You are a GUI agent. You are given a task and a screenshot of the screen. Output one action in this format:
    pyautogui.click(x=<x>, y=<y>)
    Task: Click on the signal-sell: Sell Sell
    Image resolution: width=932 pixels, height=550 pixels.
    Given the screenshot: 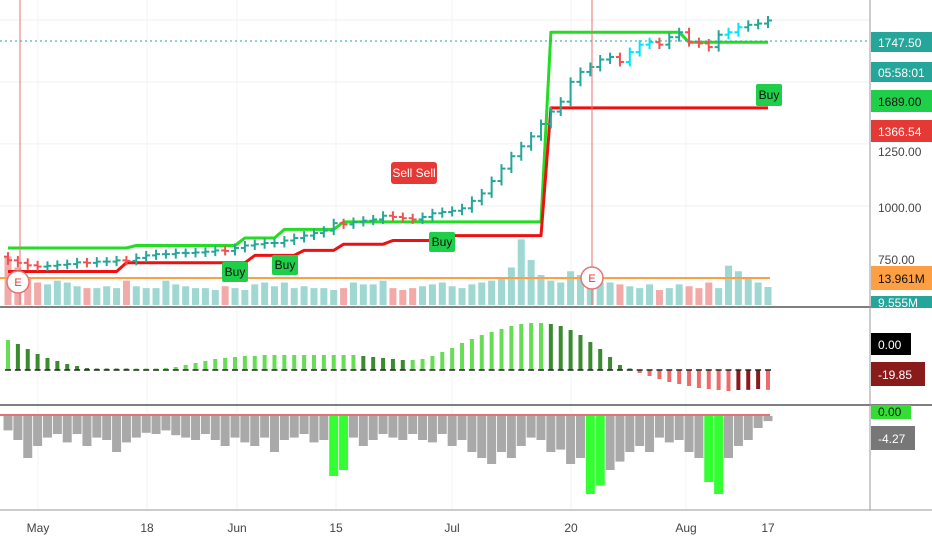 What is the action you would take?
    pyautogui.click(x=414, y=173)
    